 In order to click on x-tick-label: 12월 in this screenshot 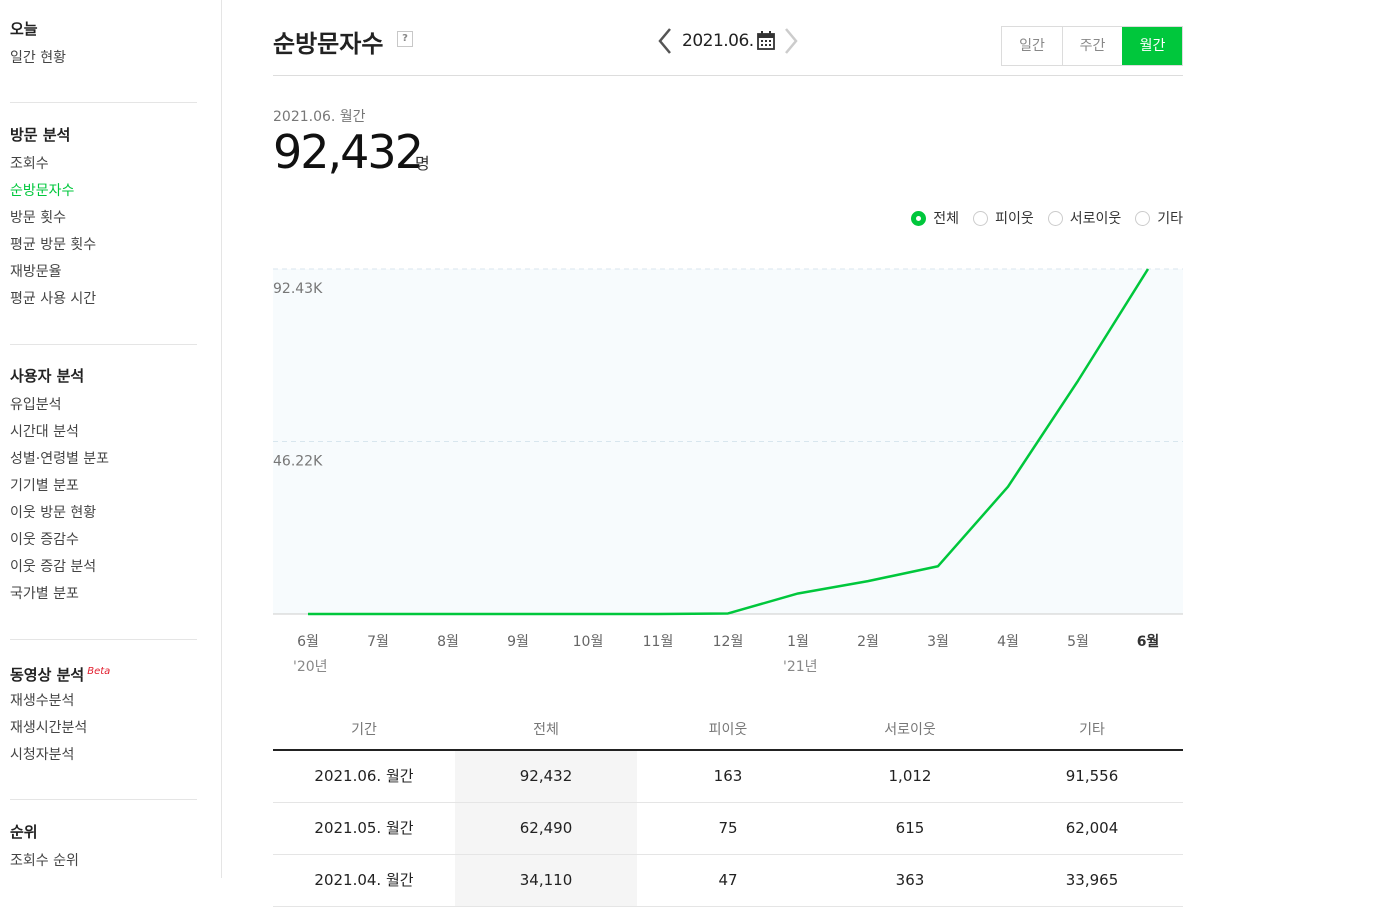, I will do `click(728, 642)`.